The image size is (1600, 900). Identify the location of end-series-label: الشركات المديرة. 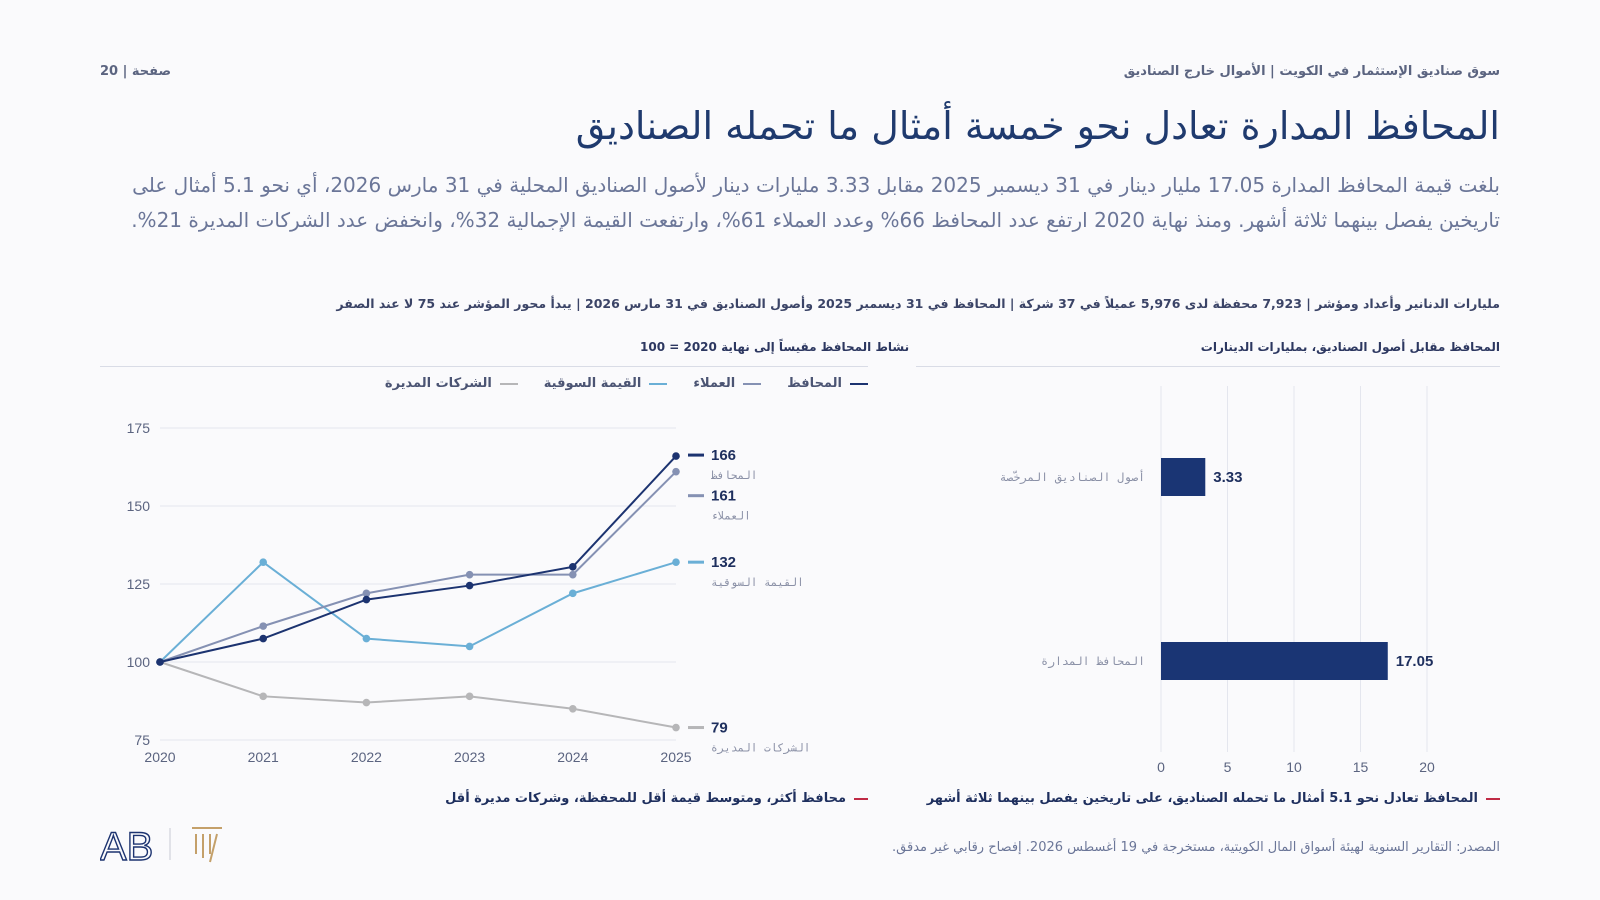
(760, 748).